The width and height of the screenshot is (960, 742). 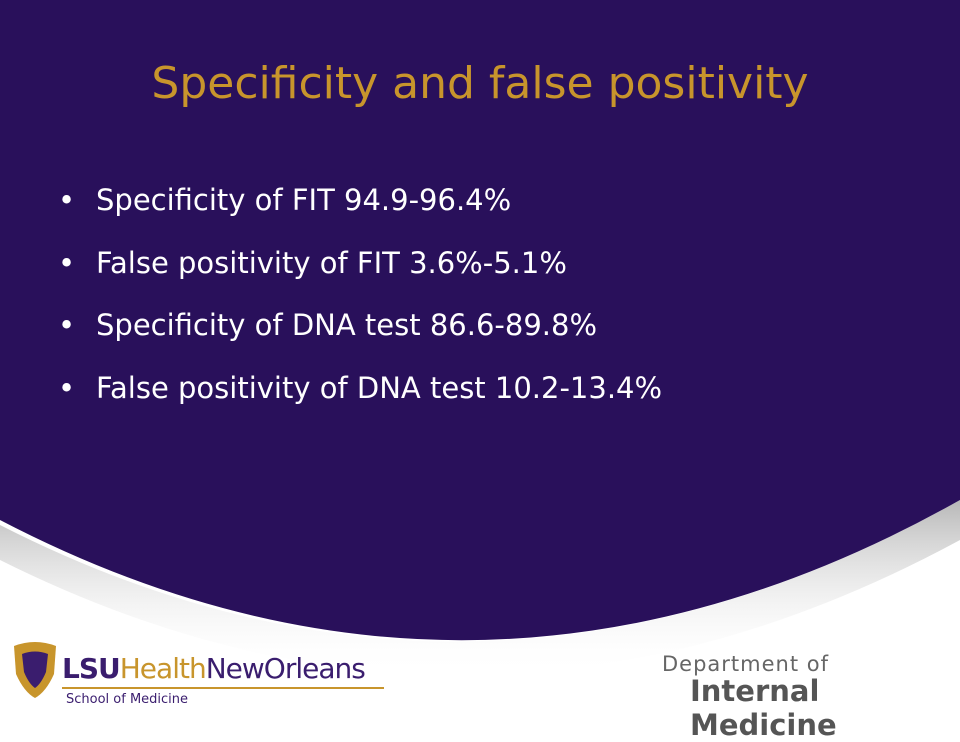 I want to click on logo-health: Health, so click(x=163, y=668).